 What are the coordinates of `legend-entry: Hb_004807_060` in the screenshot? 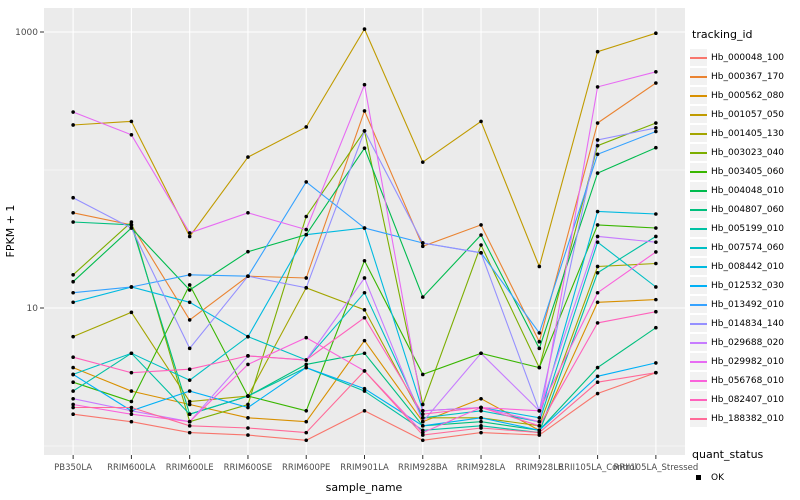 It's located at (744, 209).